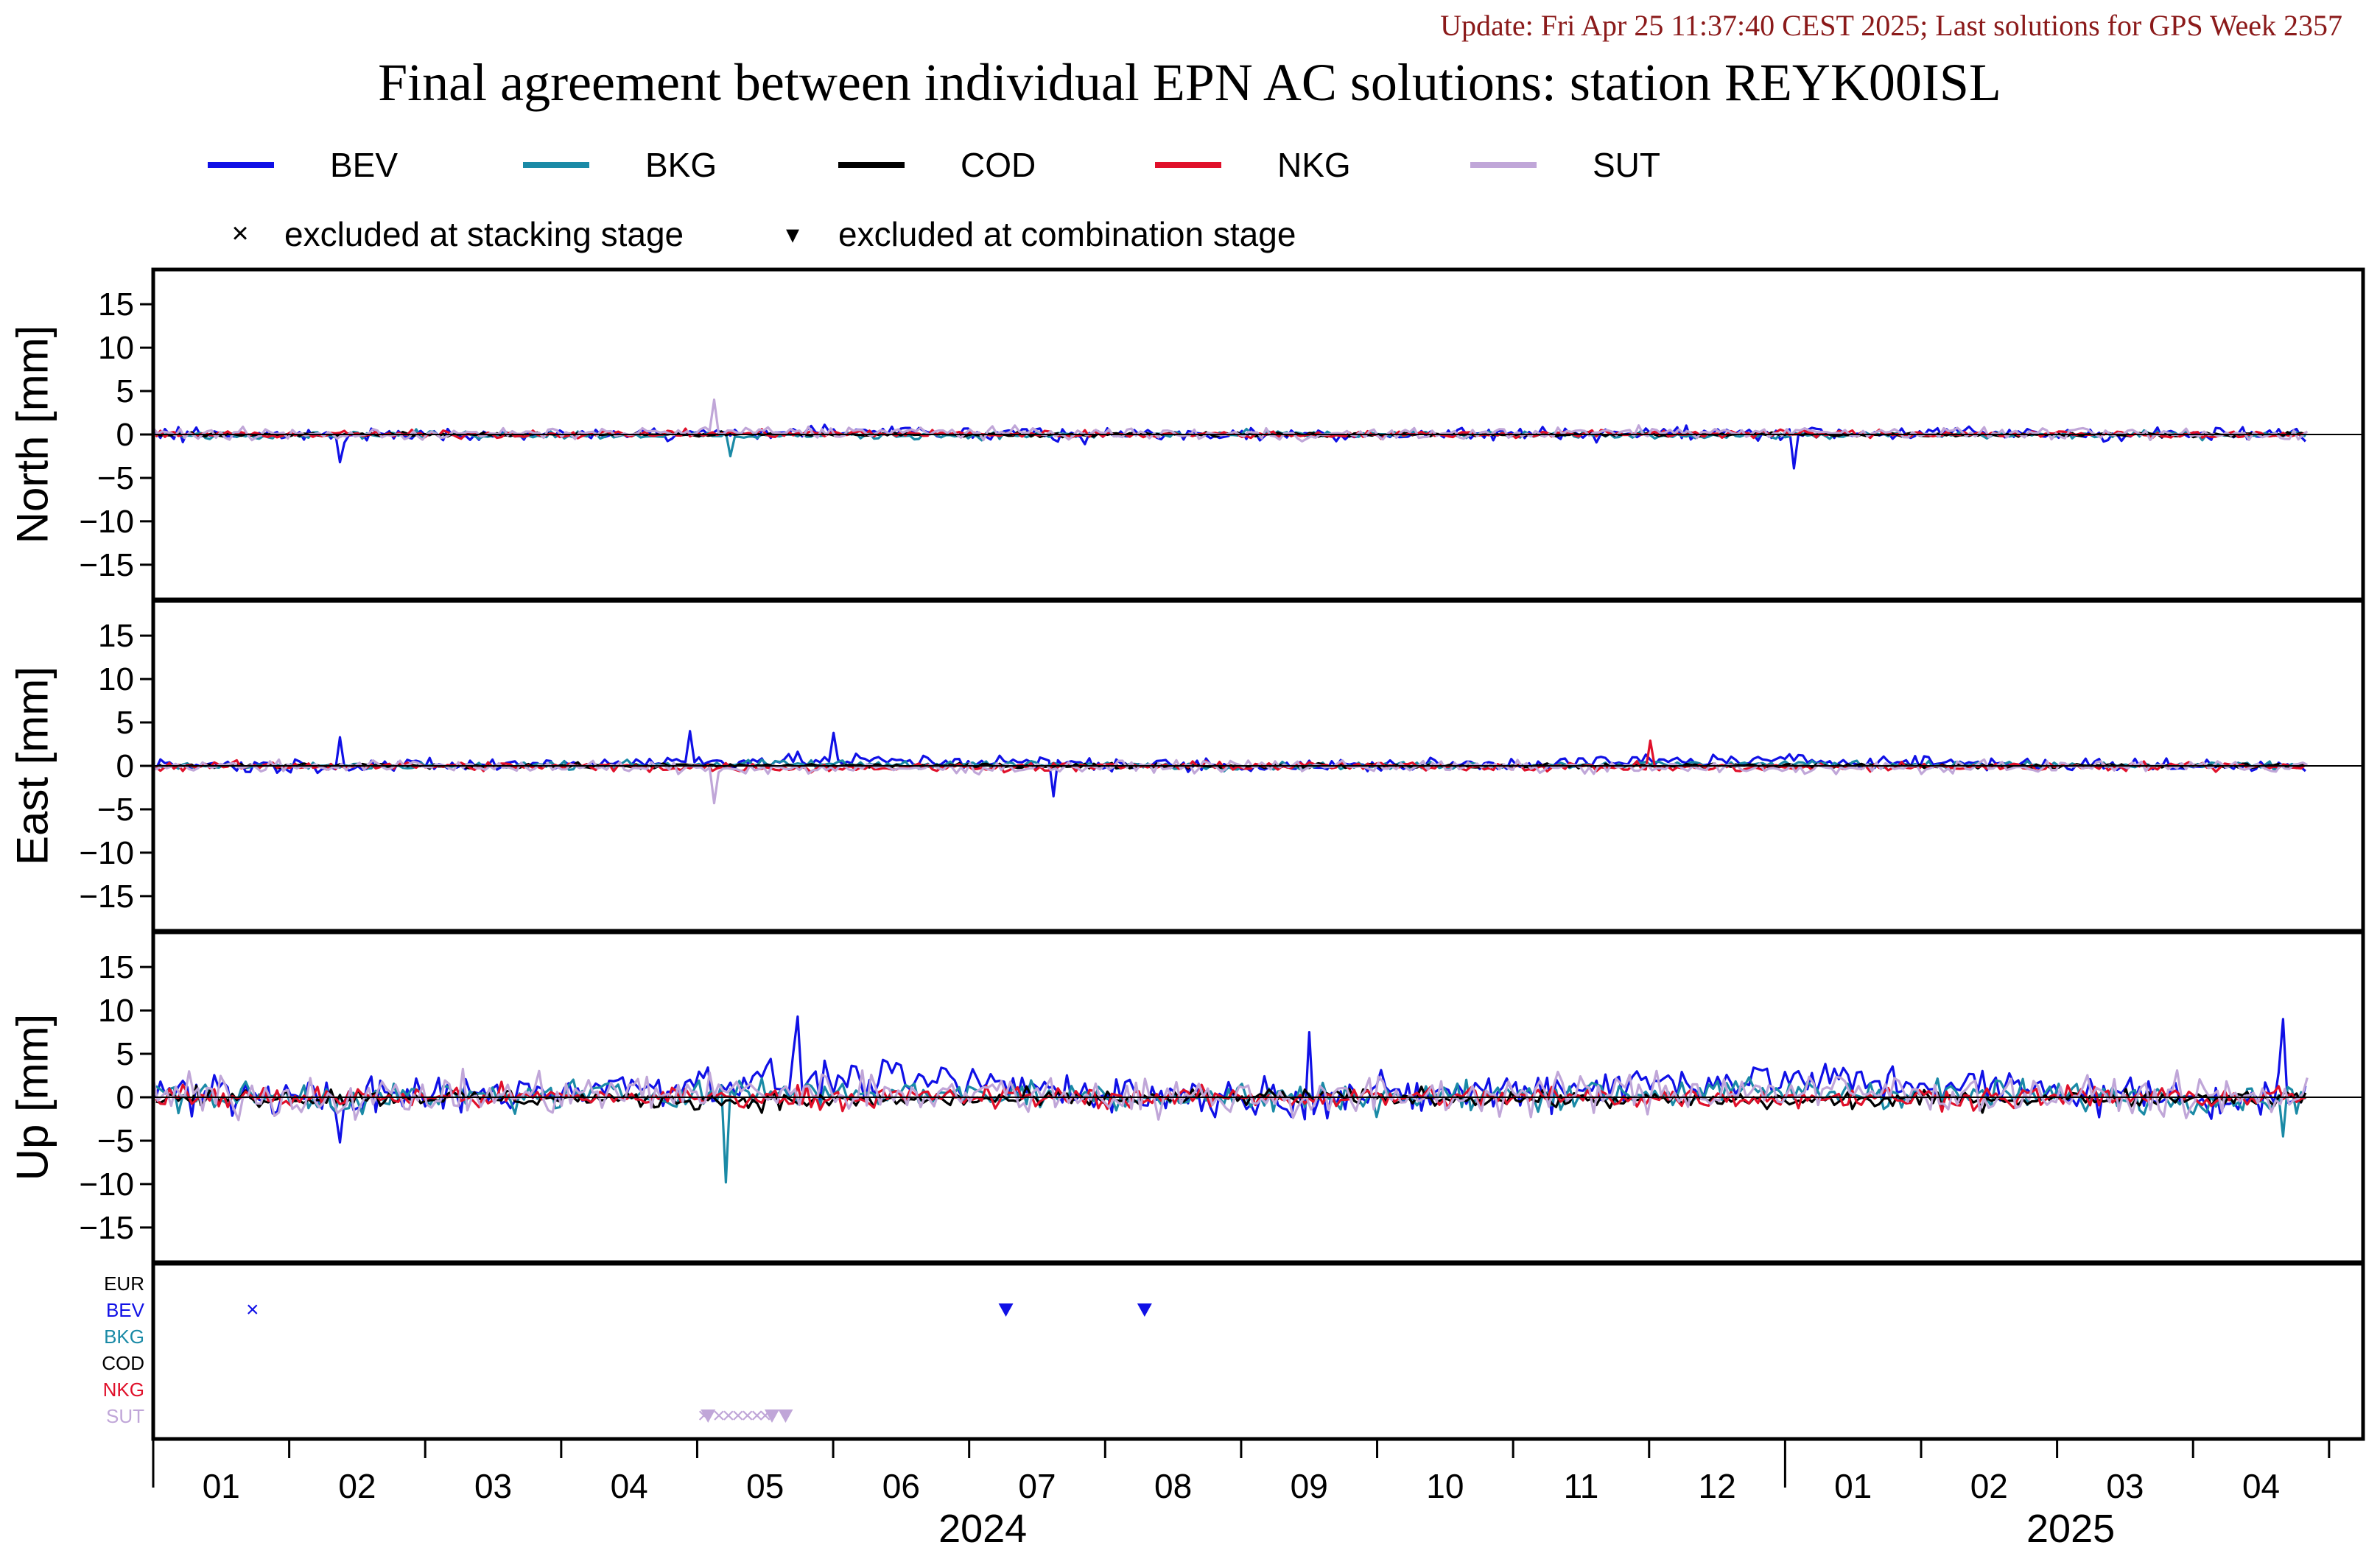 Image resolution: width=2380 pixels, height=1545 pixels. I want to click on exclusion-row-label: BKG, so click(124, 1337).